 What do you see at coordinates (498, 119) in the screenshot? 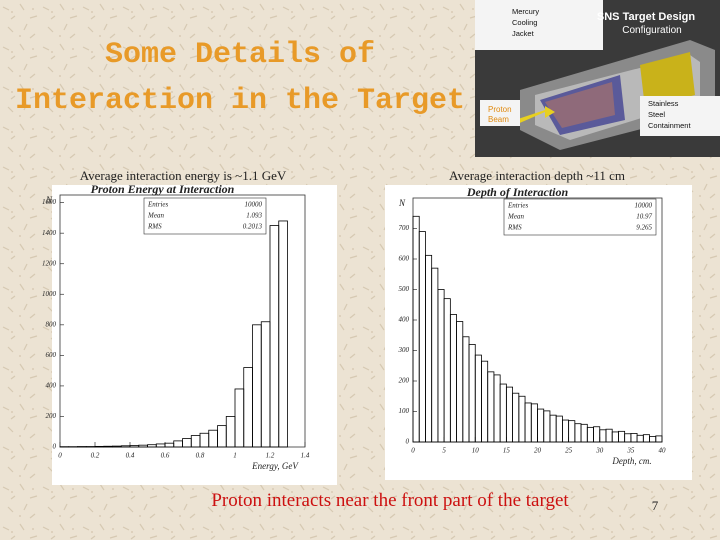
I see `image-label: Beam` at bounding box center [498, 119].